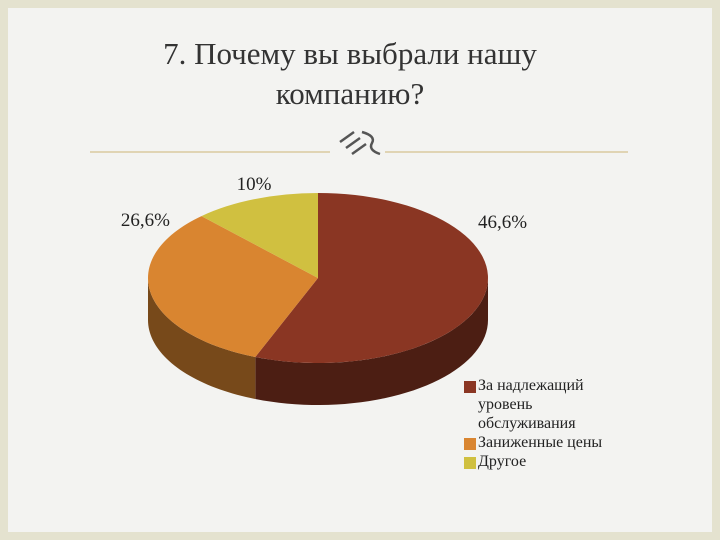  I want to click on chart-title: 7. Почему вы выбрали нашу компанию?, so click(350, 73).